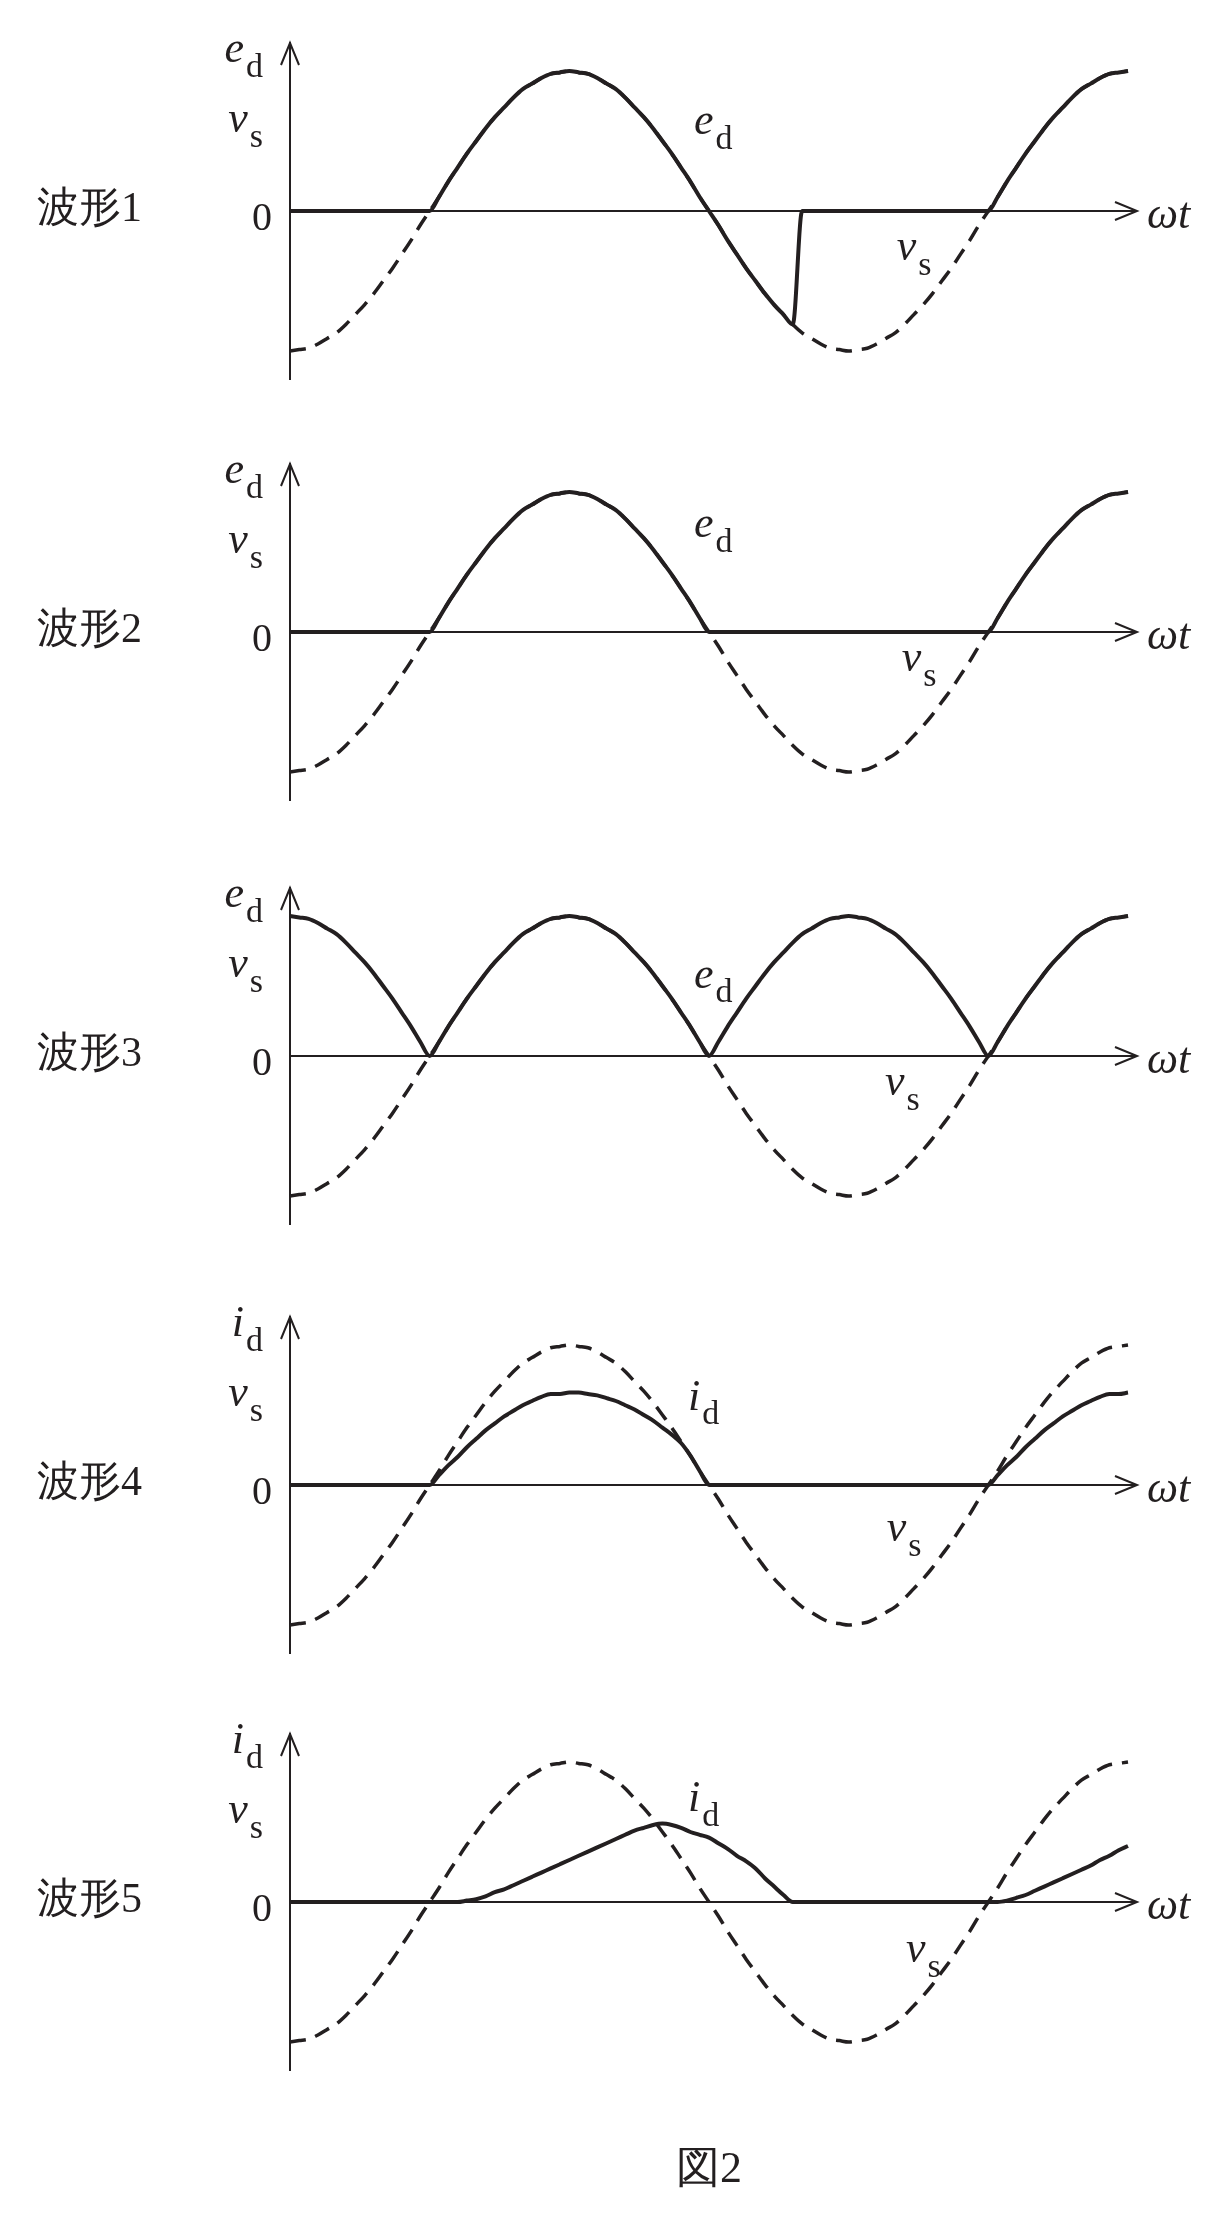 The image size is (1229, 2218). I want to click on text: 波形1, so click(89, 207).